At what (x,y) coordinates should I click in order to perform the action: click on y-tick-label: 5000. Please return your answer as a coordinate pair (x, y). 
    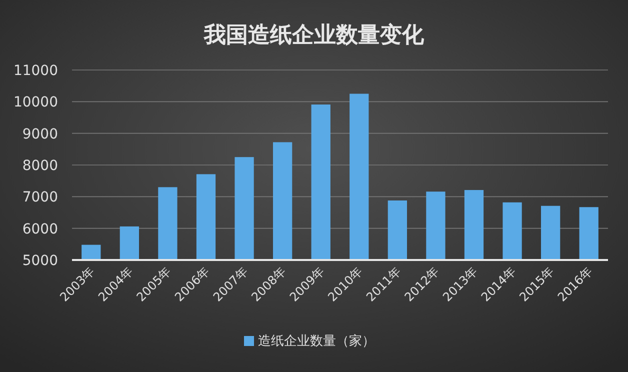
    Looking at the image, I should click on (40, 261).